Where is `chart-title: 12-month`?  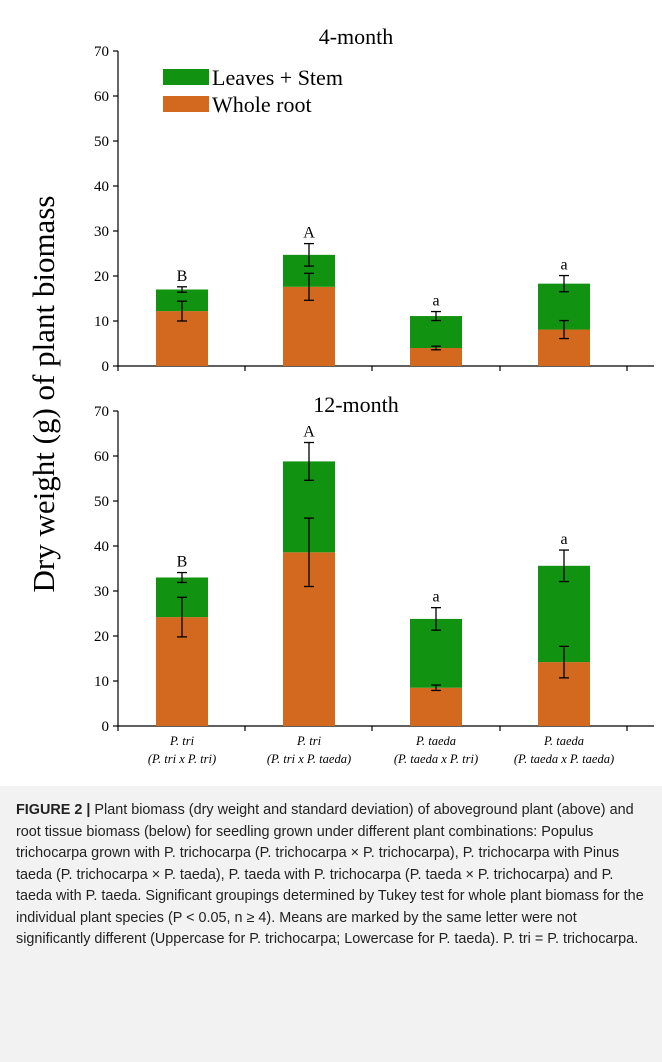
chart-title: 12-month is located at coordinates (356, 404).